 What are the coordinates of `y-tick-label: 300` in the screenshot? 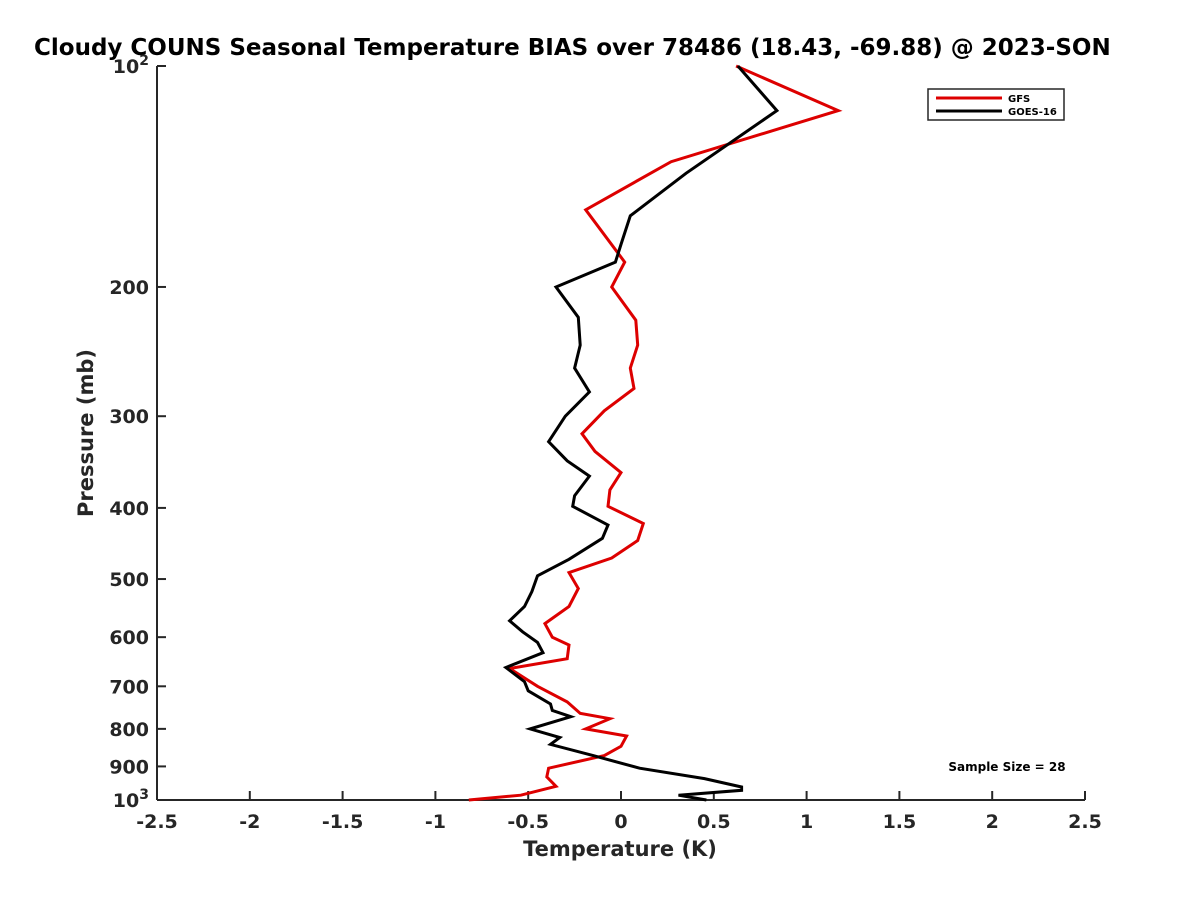 It's located at (129, 417).